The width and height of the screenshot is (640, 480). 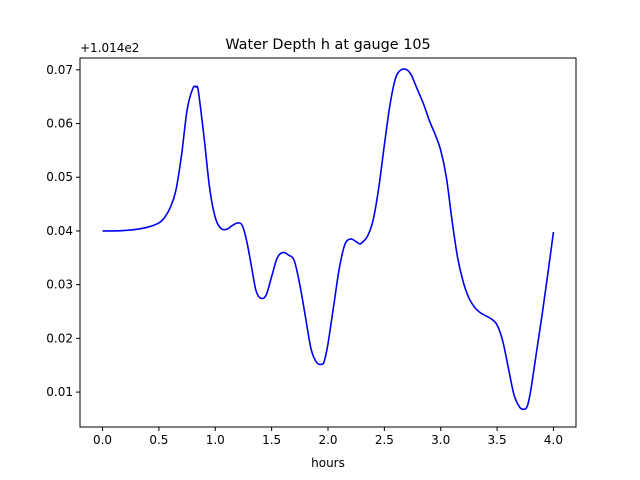 I want to click on x-tick-label: 3.0, so click(x=440, y=440).